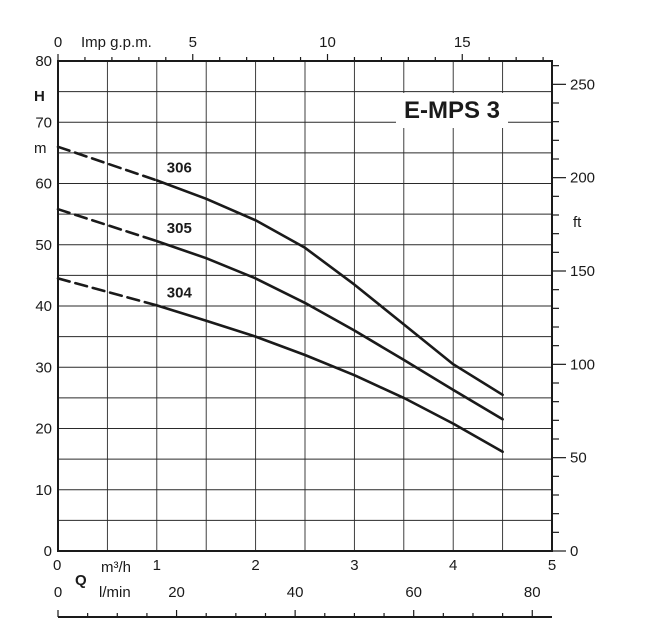 The width and height of the screenshot is (655, 641). Describe the element at coordinates (107, 163) in the screenshot. I see `curve-306-dashed` at that location.